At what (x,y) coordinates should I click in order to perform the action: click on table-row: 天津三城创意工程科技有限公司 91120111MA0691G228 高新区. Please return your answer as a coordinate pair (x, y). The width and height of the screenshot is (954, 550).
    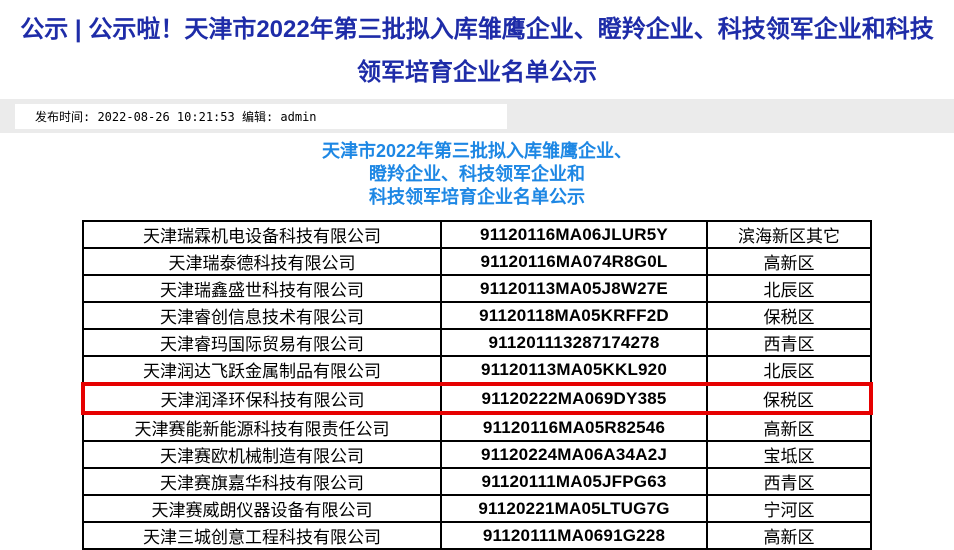
    Looking at the image, I should click on (477, 535).